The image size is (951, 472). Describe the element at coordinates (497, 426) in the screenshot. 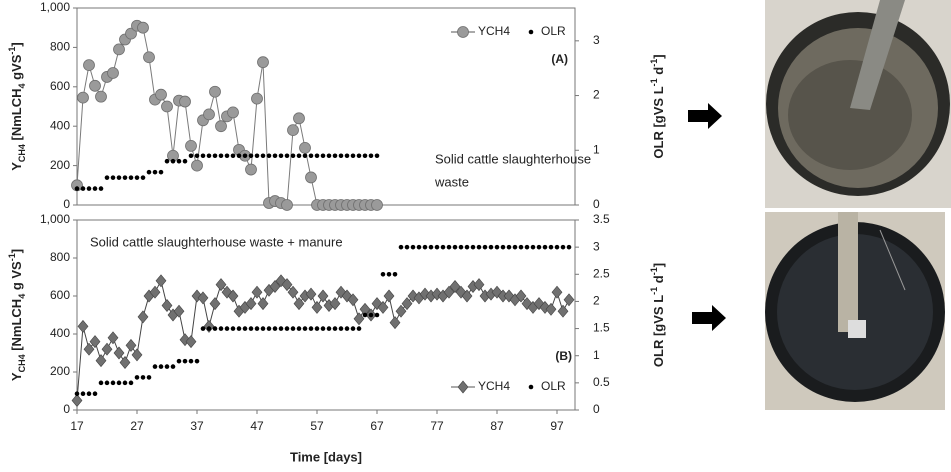

I see `x-tick-label: 87` at that location.